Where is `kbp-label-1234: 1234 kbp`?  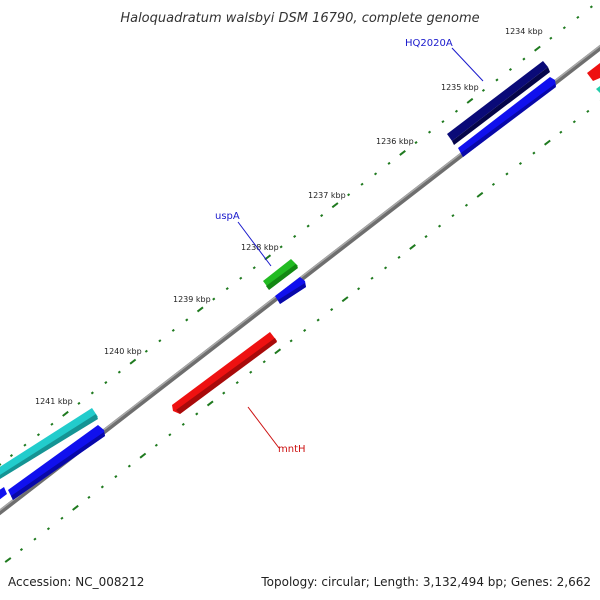 kbp-label-1234: 1234 kbp is located at coordinates (524, 31).